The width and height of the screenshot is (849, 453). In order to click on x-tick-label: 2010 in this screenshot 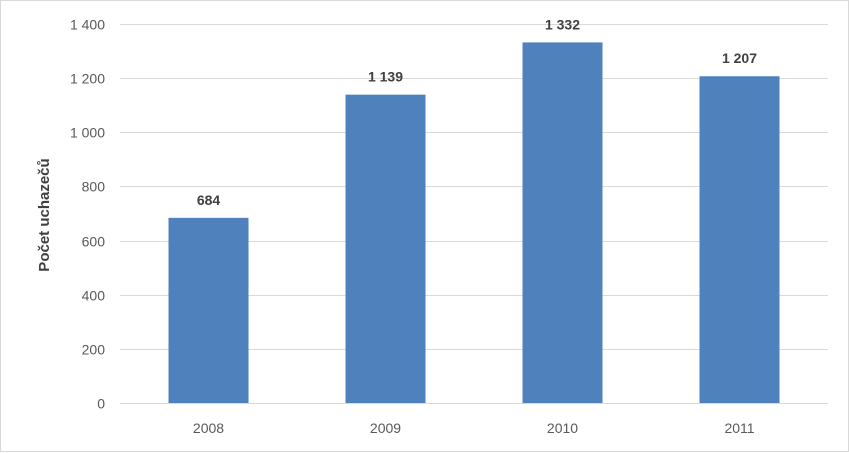, I will do `click(562, 428)`.